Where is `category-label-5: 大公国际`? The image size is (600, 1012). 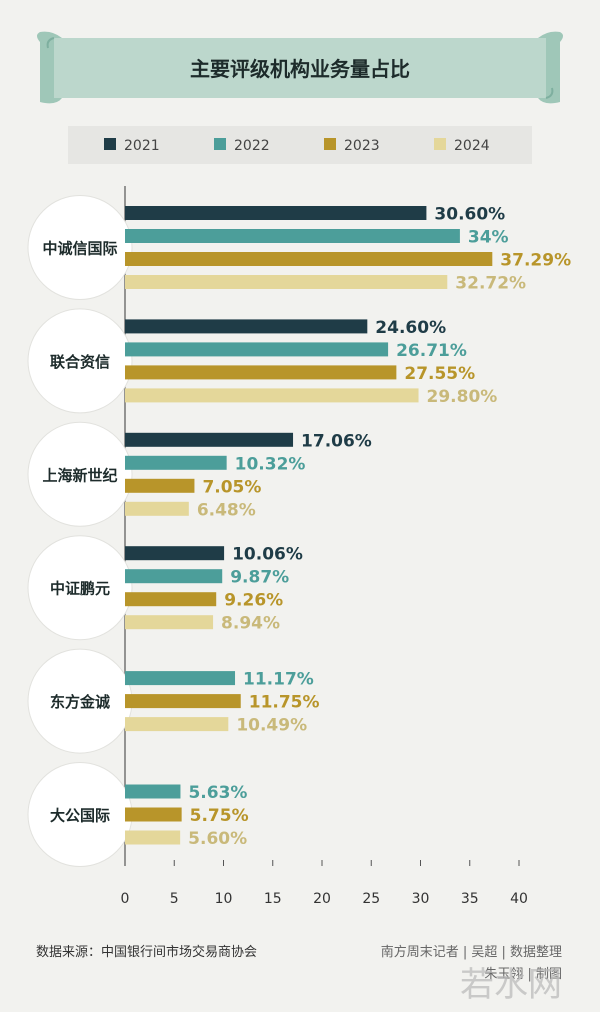
category-label-5: 大公国际 is located at coordinates (80, 816).